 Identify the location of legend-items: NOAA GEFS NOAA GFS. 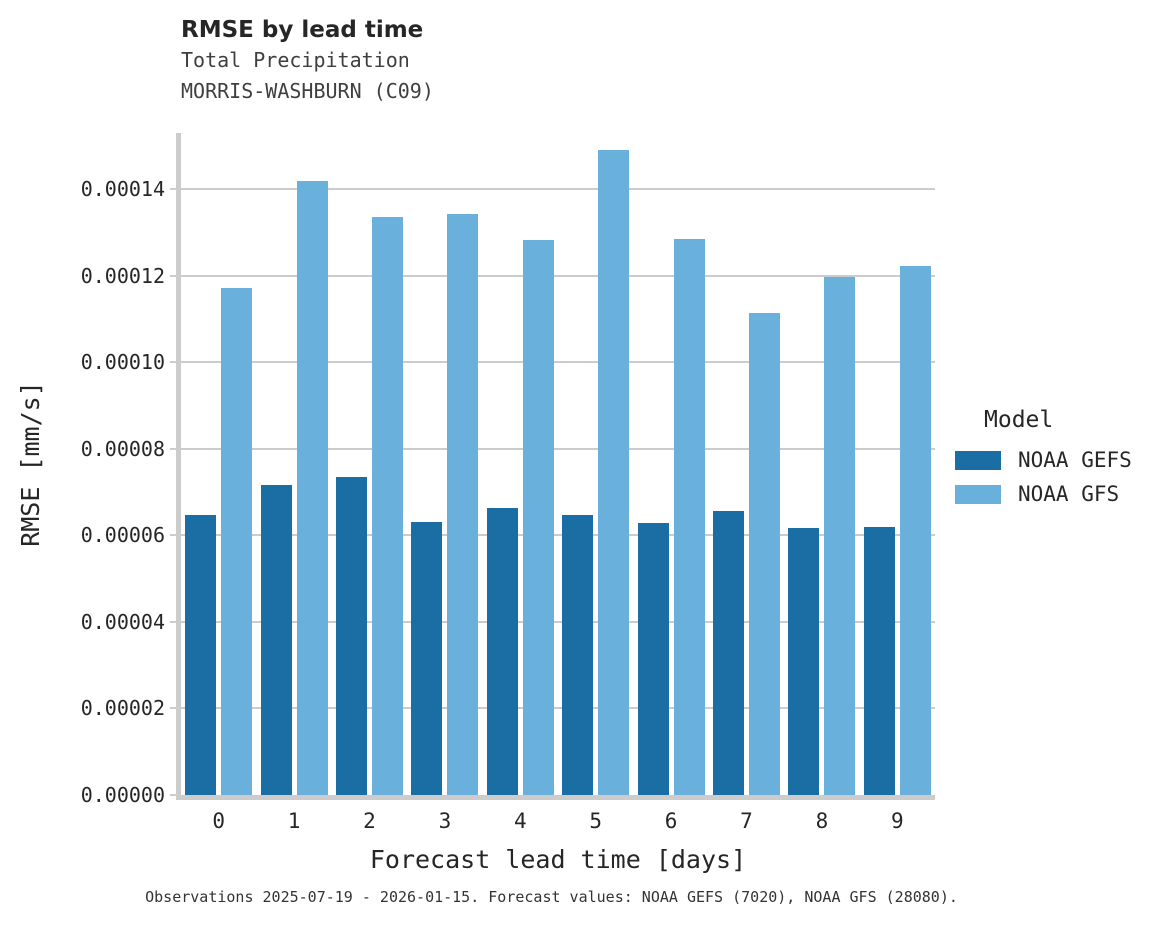
(1043, 477).